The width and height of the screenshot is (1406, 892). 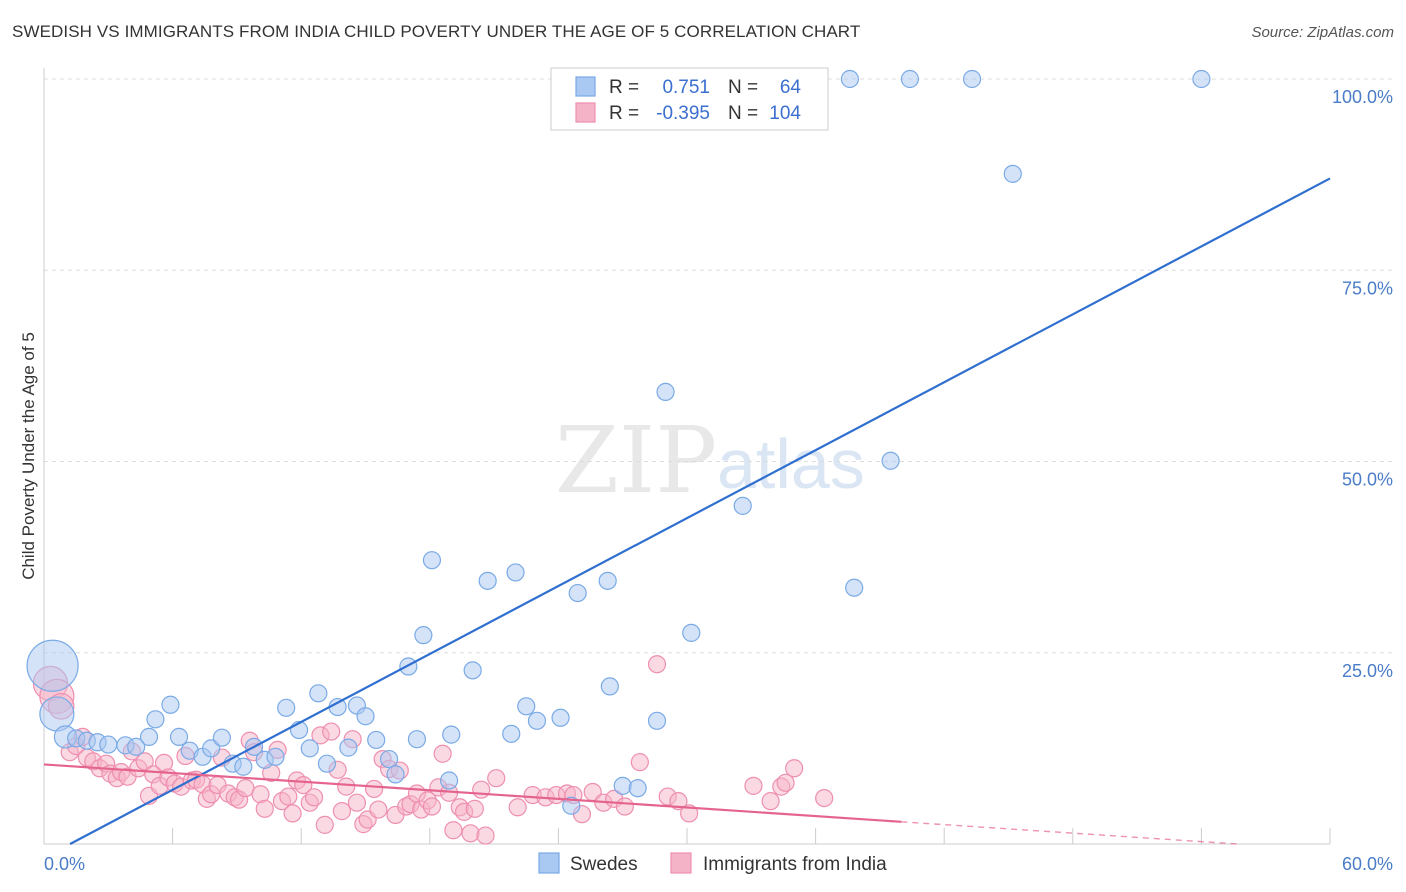 I want to click on bottom-legend-label-swedes: Swedes, so click(x=604, y=864).